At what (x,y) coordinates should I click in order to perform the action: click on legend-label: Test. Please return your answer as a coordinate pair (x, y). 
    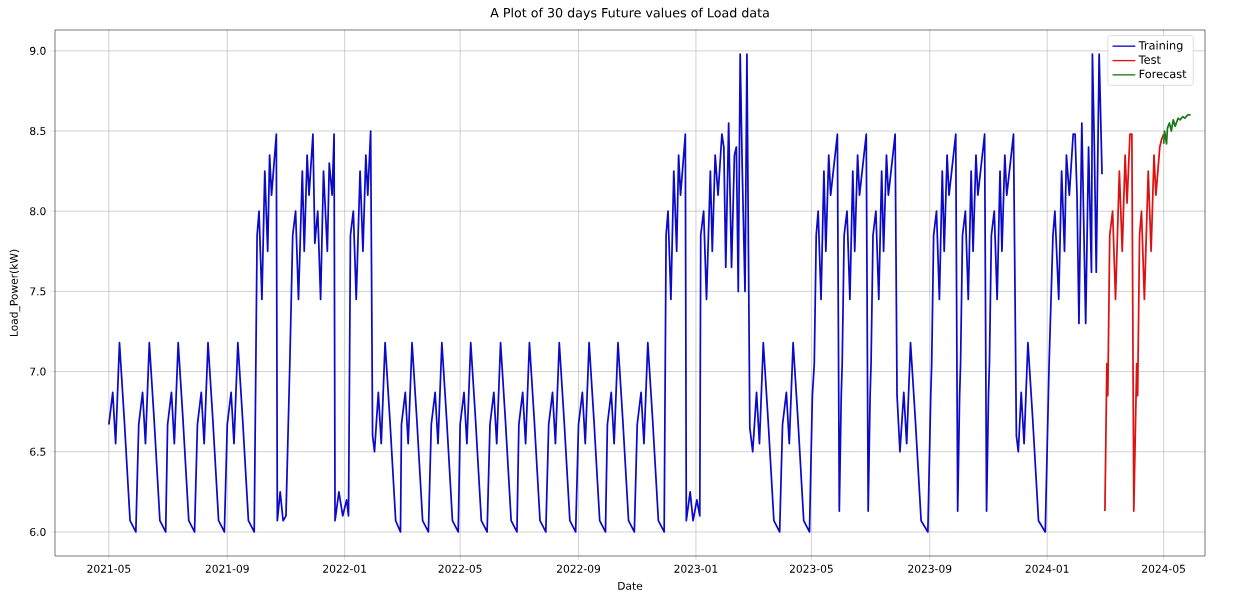
    Looking at the image, I should click on (1149, 59).